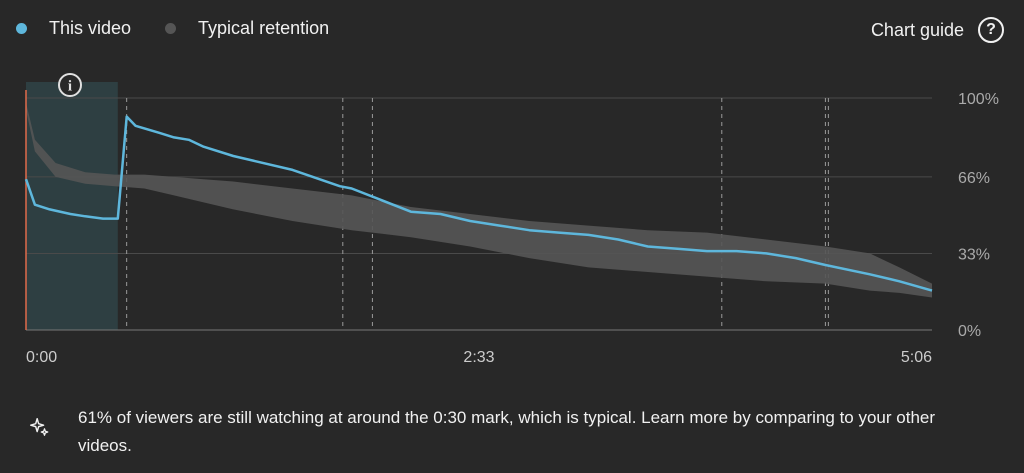 This screenshot has width=1024, height=473. I want to click on legend-item-typical-retention: Typical retention, so click(247, 28).